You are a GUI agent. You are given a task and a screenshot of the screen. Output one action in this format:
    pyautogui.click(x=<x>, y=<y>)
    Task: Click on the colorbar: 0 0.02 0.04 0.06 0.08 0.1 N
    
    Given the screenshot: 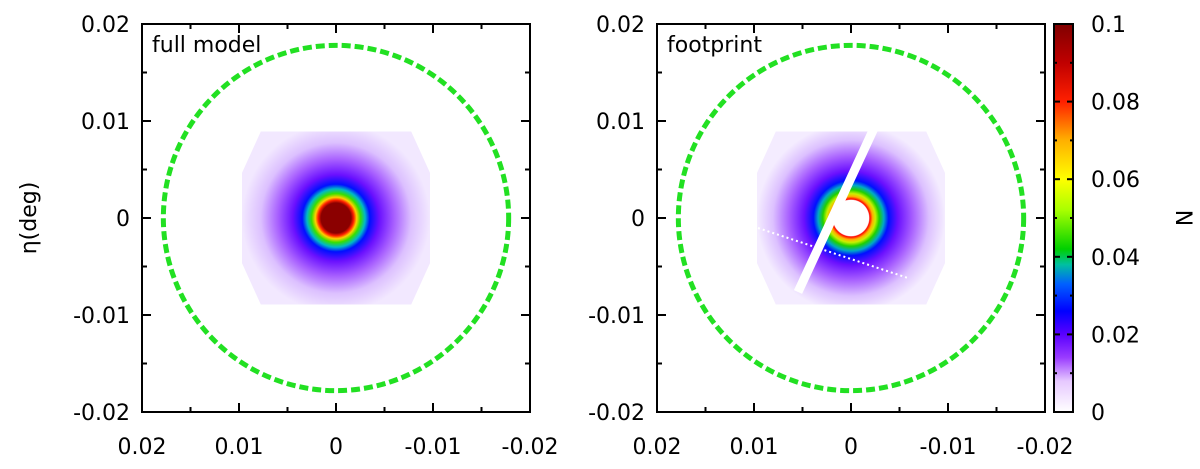 What is the action you would take?
    pyautogui.click(x=1124, y=219)
    